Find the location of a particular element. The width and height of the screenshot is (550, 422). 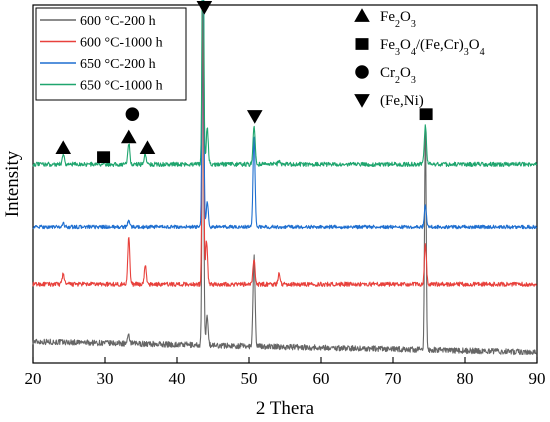

legend-label: 650 °C-1000 h is located at coordinates (121, 86).